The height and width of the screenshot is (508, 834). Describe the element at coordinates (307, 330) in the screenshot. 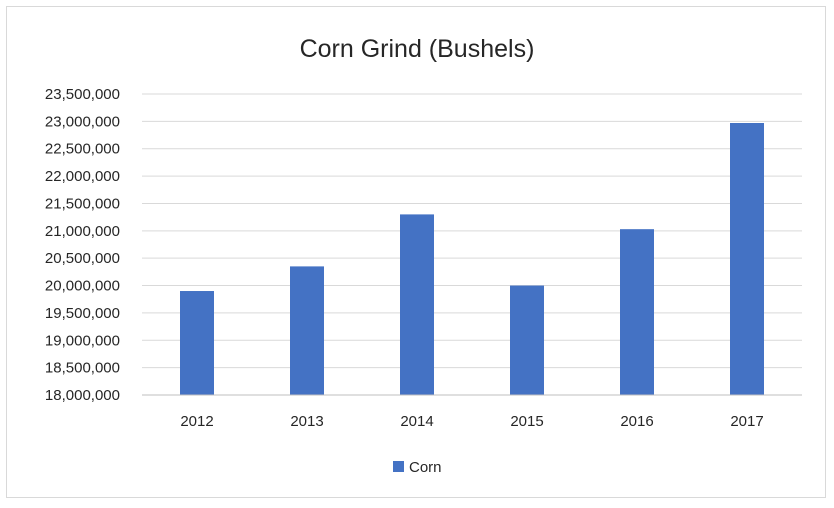

I see `bar-2013` at that location.